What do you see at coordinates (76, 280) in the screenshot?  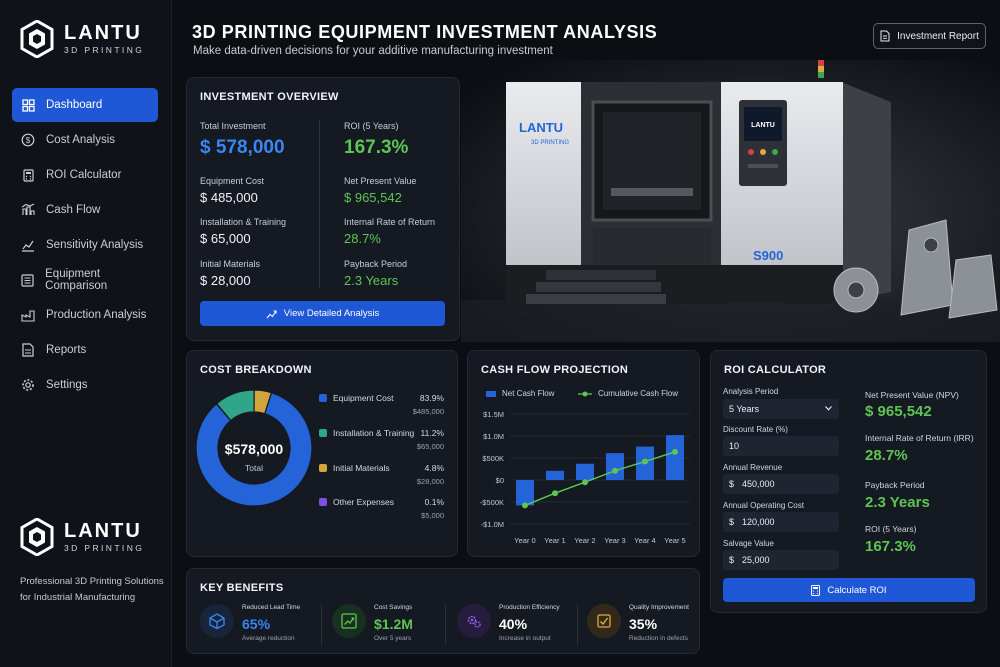 I see `nav-label: Equipment Comparison` at bounding box center [76, 280].